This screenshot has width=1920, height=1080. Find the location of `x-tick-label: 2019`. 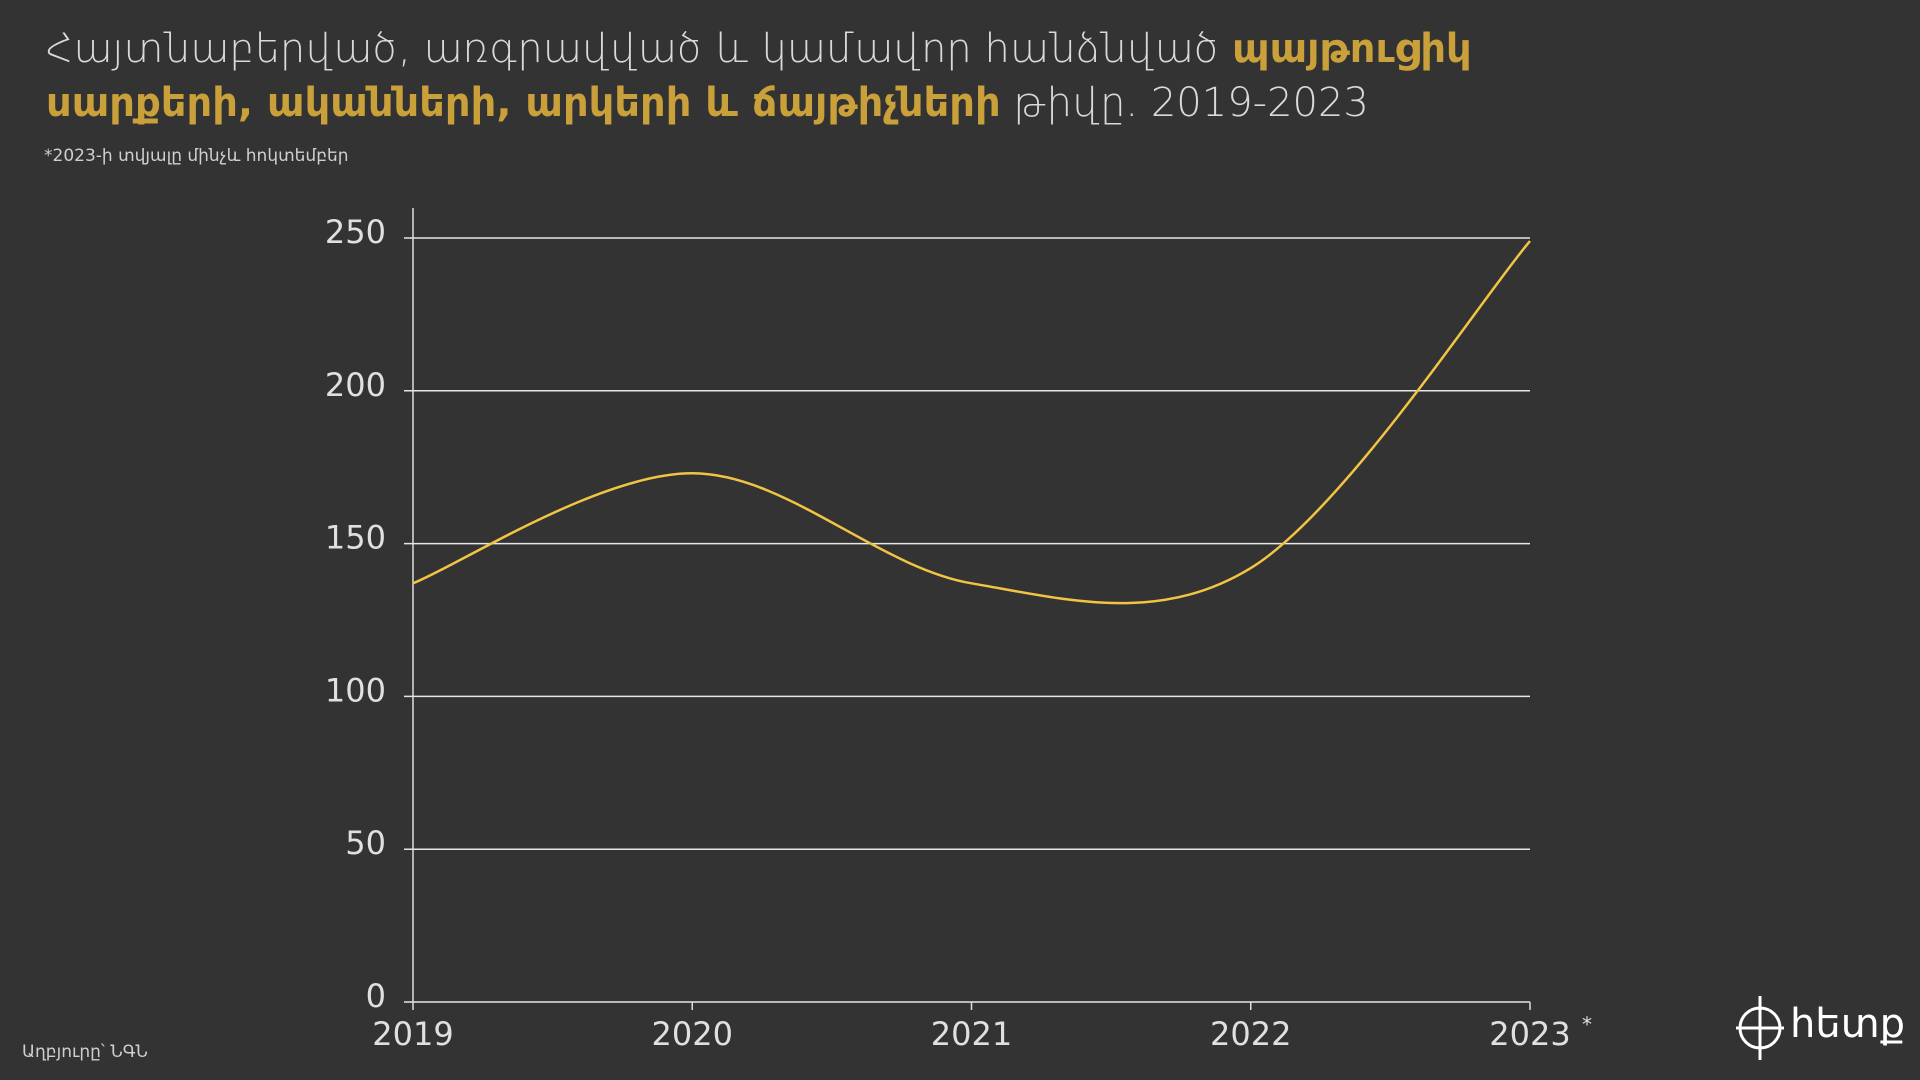

x-tick-label: 2019 is located at coordinates (412, 1034).